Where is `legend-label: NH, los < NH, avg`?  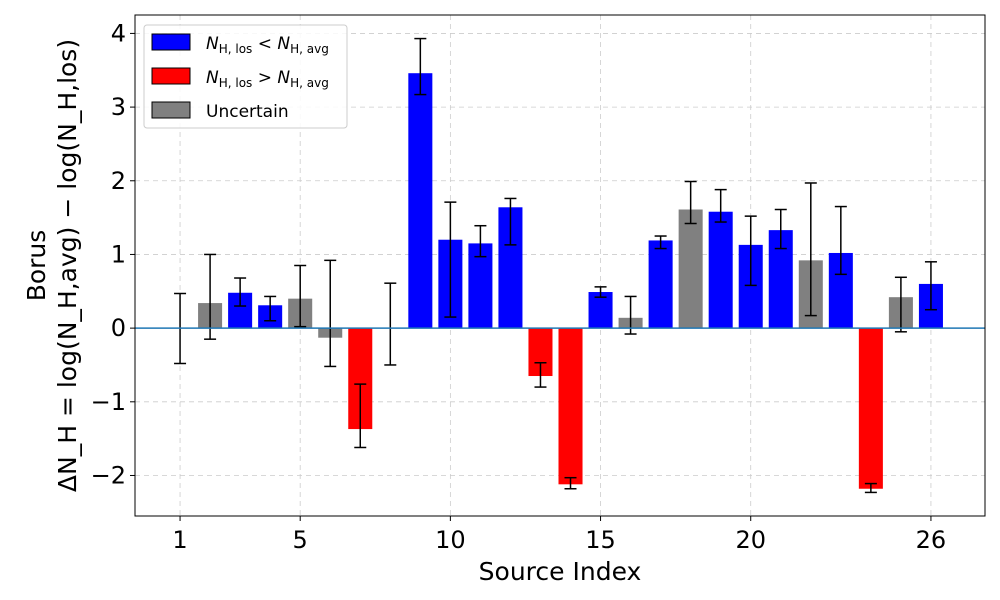 legend-label: NH, los < NH, avg is located at coordinates (267, 45).